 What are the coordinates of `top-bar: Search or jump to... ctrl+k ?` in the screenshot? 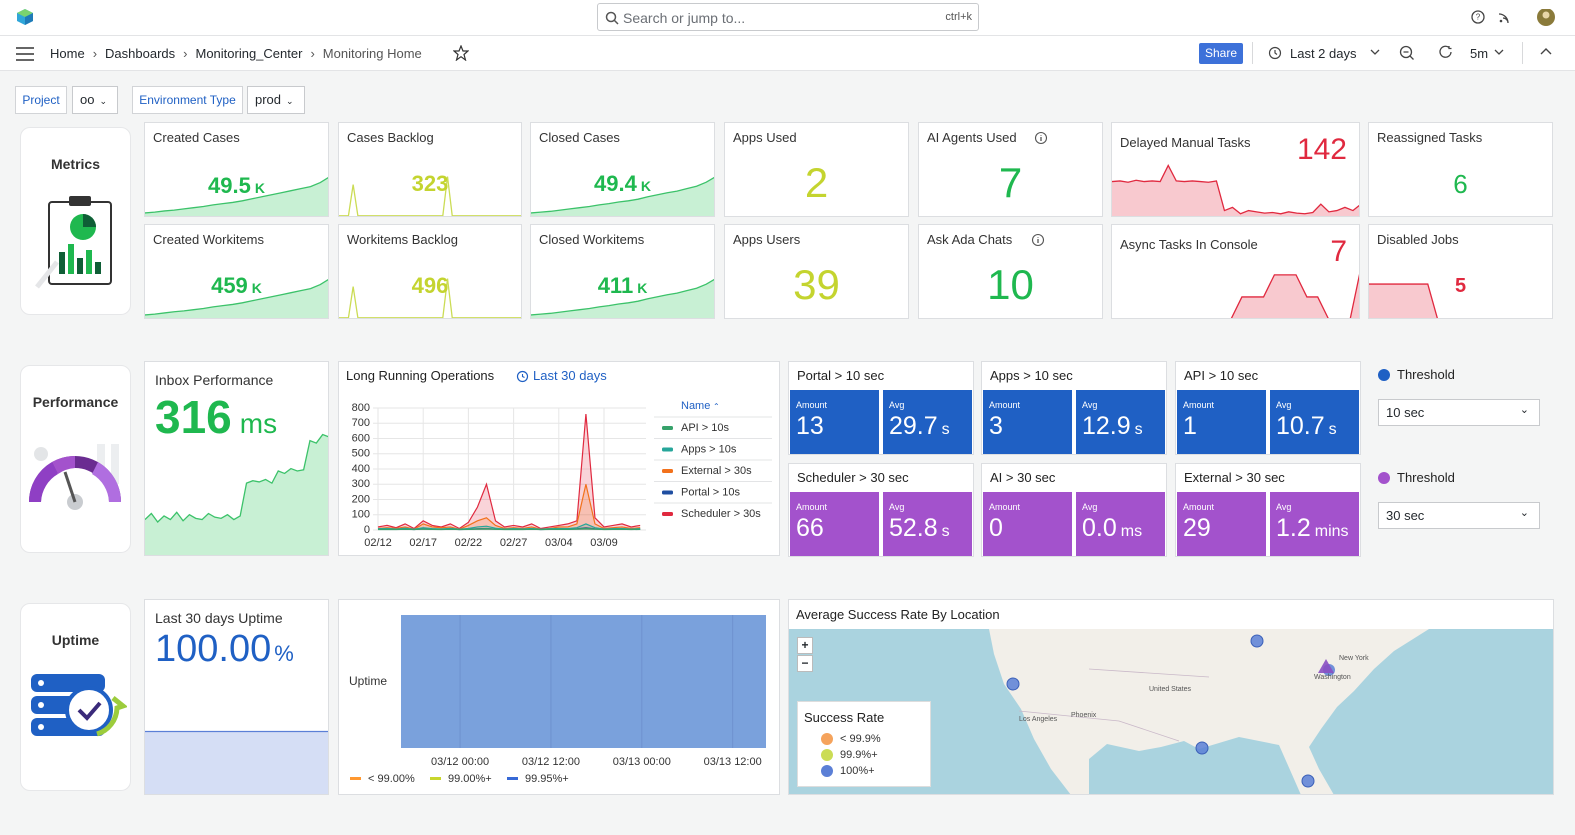 It's located at (787, 18).